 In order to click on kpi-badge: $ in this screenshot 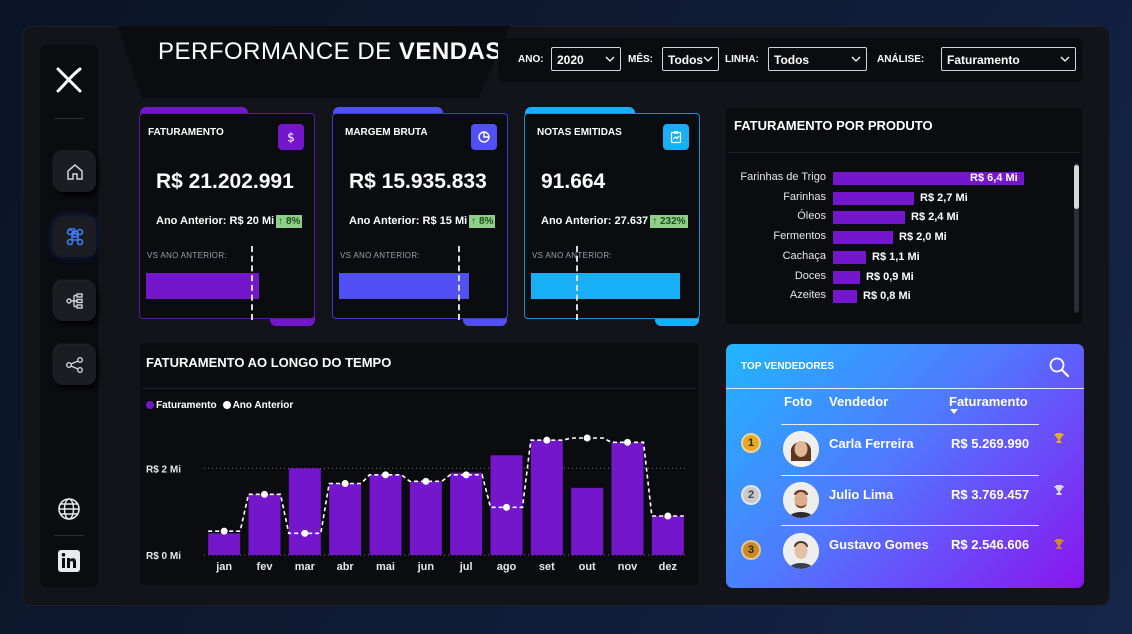, I will do `click(291, 137)`.